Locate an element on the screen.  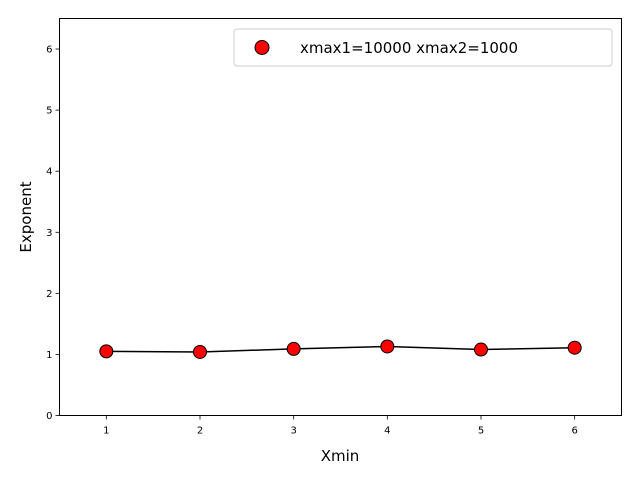
x-tick-label: 1 is located at coordinates (106, 431).